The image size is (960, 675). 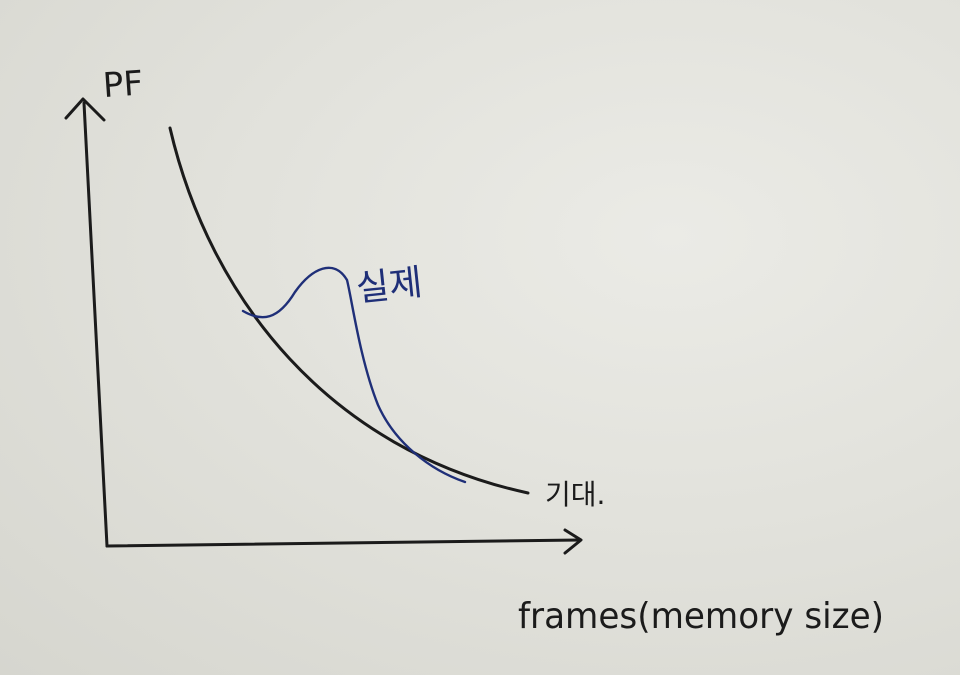 I want to click on x-axis, so click(x=343, y=543).